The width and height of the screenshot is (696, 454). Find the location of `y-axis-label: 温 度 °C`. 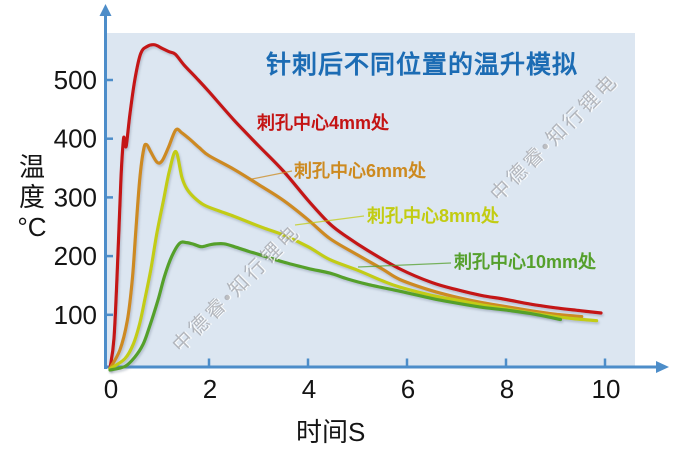

y-axis-label: 温 度 °C is located at coordinates (32, 197).